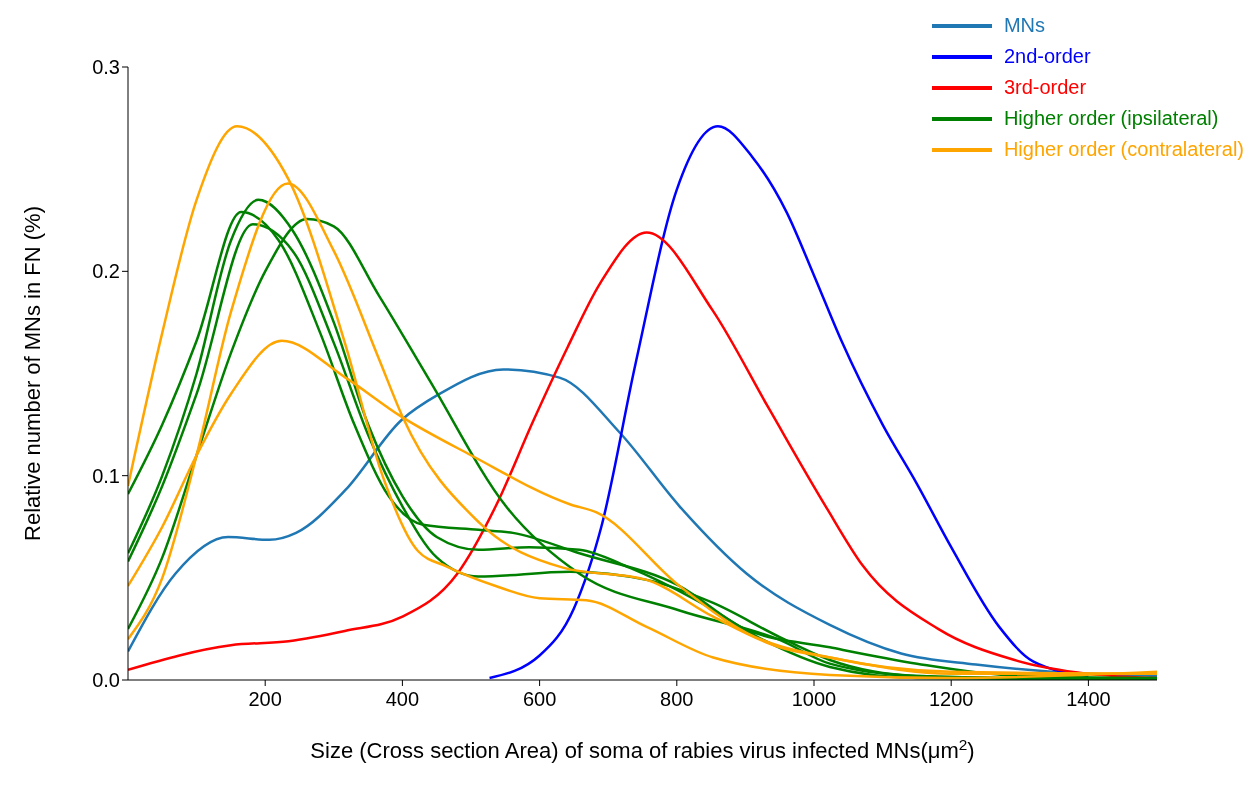  I want to click on legend-label: Higher order (contralateral), so click(1123, 149).